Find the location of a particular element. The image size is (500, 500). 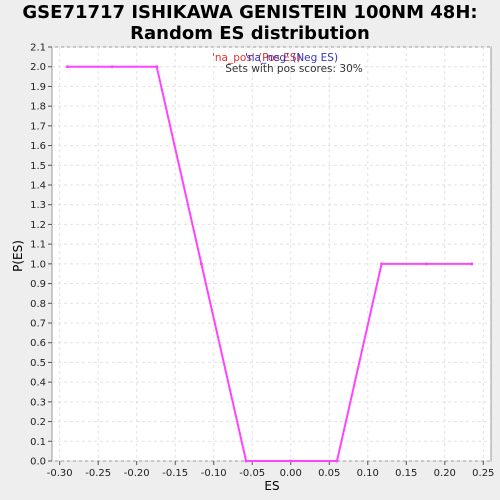

y-tick-label: 0.7 is located at coordinates (38, 324).